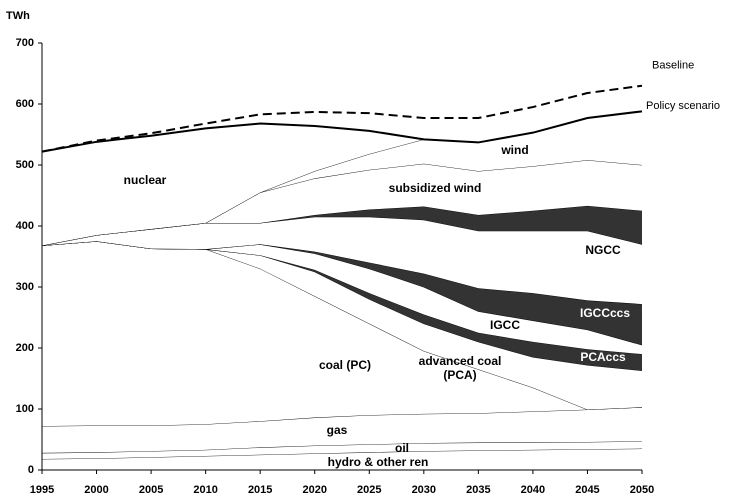 This screenshot has width=735, height=502. What do you see at coordinates (460, 368) in the screenshot?
I see `series-label: advanced coal (PCA)` at bounding box center [460, 368].